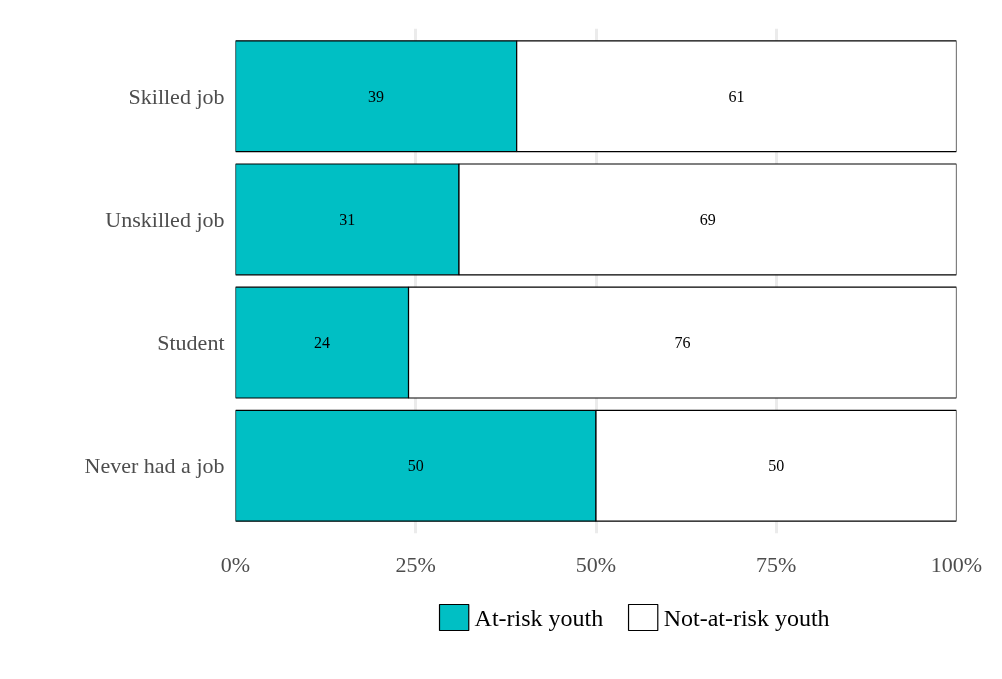 This screenshot has width=1002, height=679. Describe the element at coordinates (154, 466) in the screenshot. I see `y-tick-label: Never had a job` at that location.